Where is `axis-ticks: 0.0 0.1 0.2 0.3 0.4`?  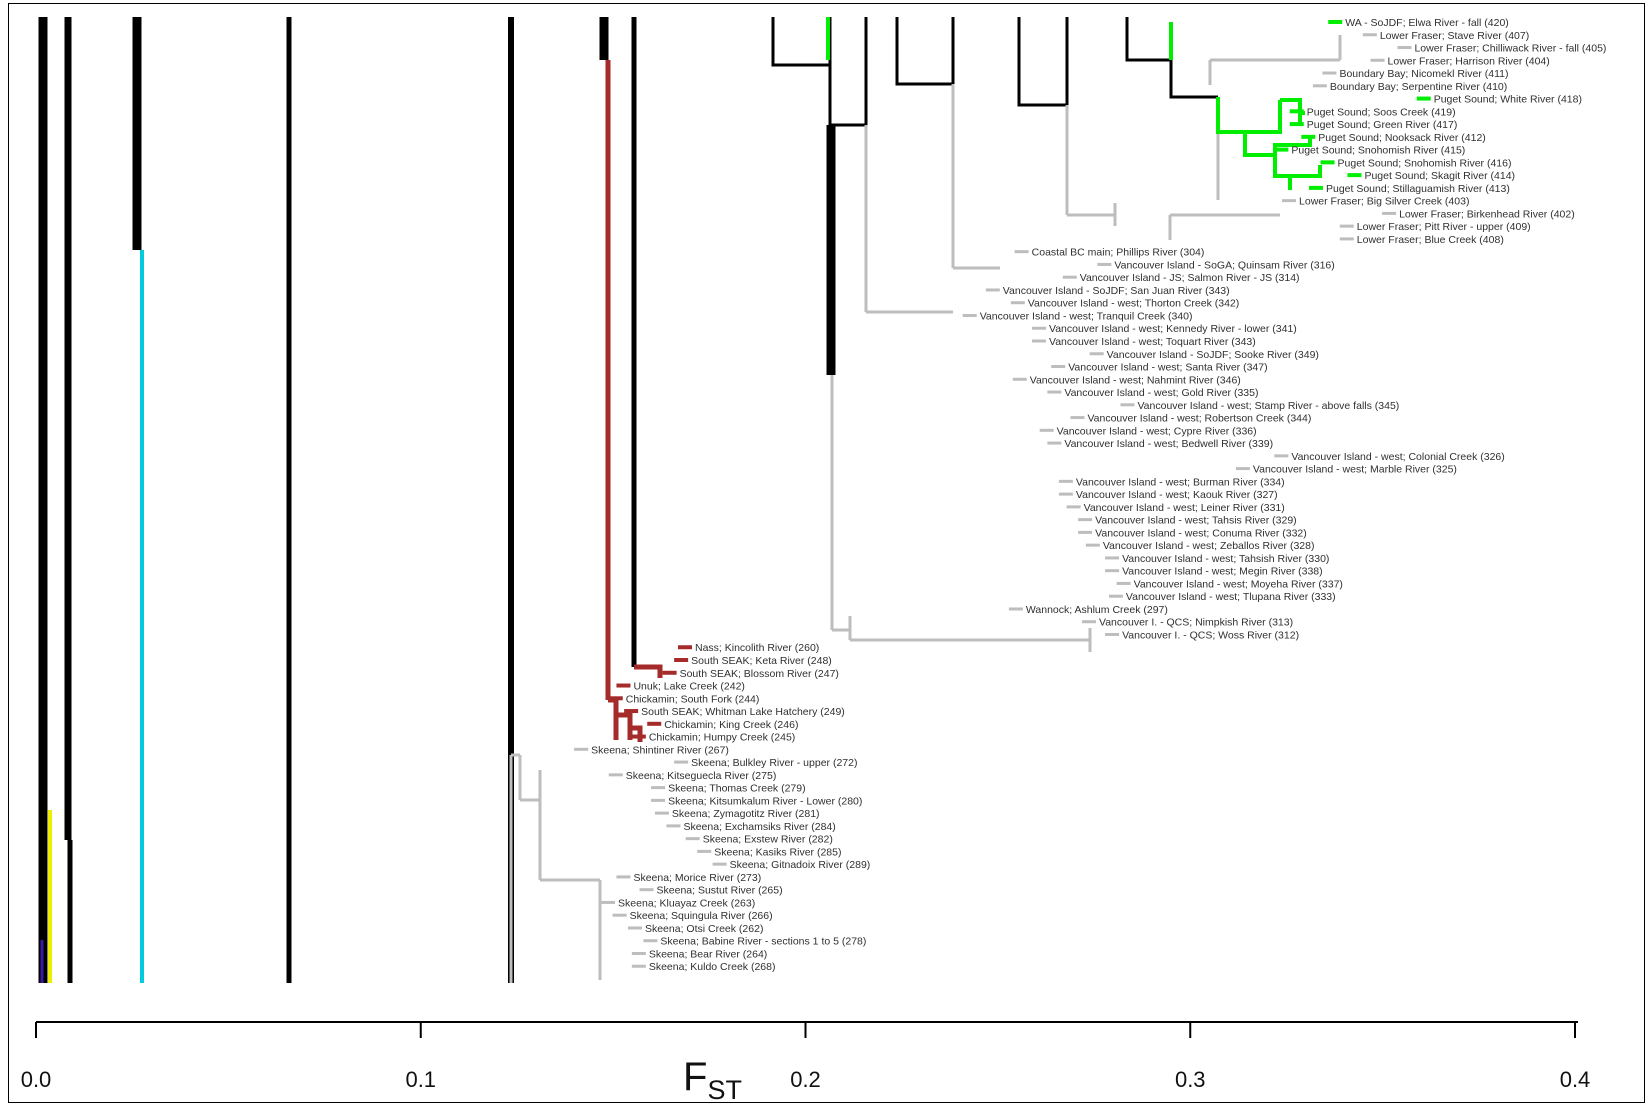 axis-ticks: 0.0 0.1 0.2 0.3 0.4 is located at coordinates (806, 1057).